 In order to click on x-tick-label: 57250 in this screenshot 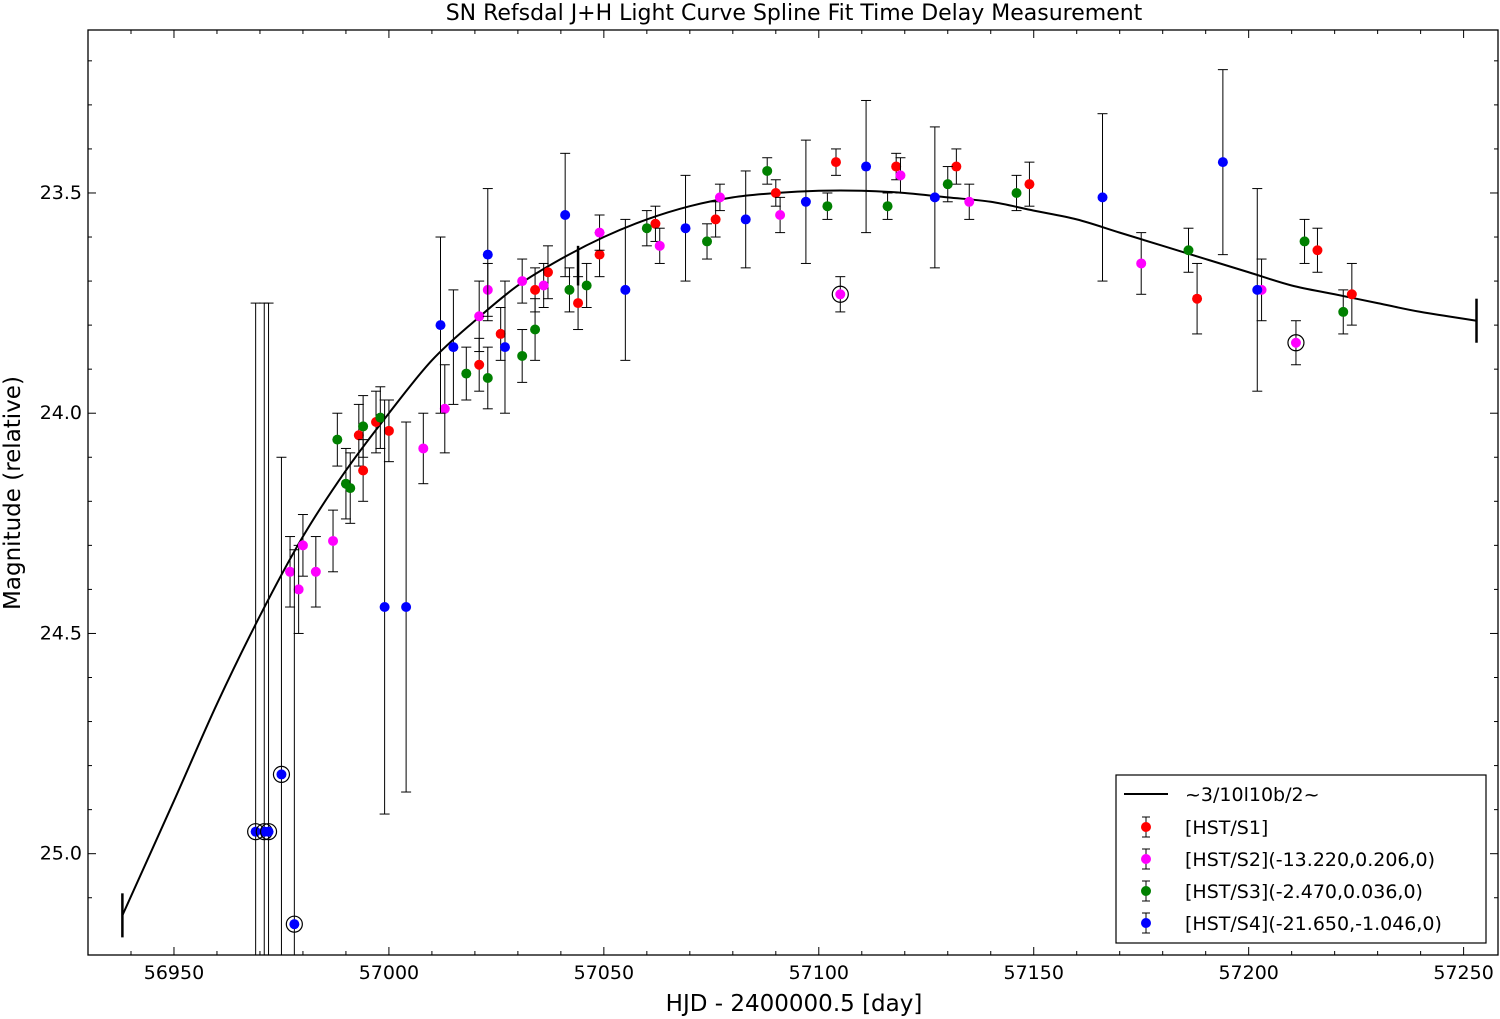, I will do `click(1463, 973)`.